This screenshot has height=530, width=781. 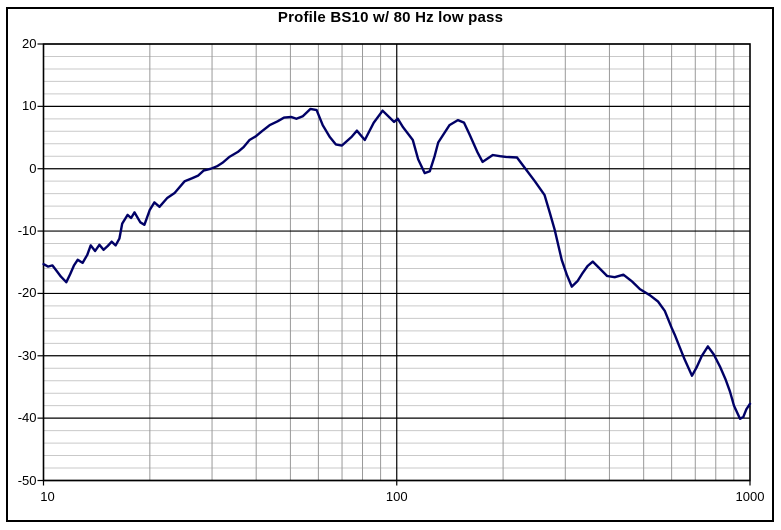 I want to click on y-tick-label: 20, so click(x=29, y=43).